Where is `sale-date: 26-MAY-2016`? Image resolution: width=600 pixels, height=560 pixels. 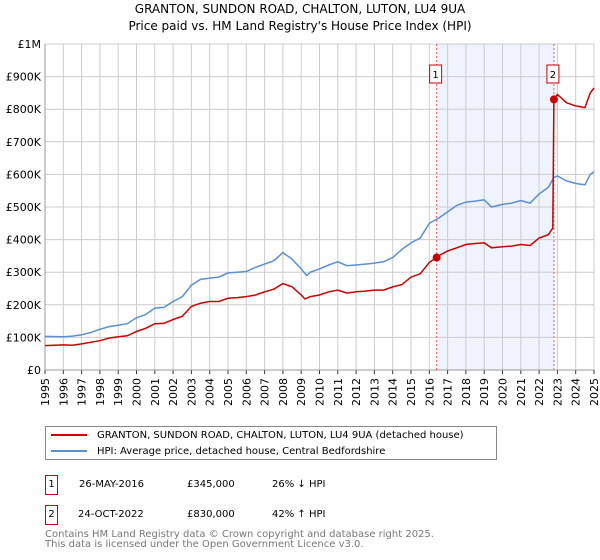 sale-date: 26-MAY-2016 is located at coordinates (112, 484).